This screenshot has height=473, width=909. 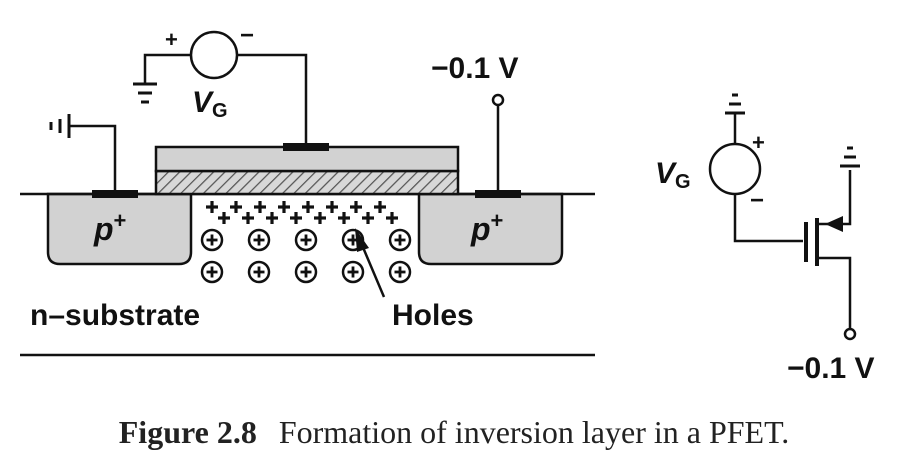 What do you see at coordinates (115, 315) in the screenshot?
I see `substrate-label: n–substrate` at bounding box center [115, 315].